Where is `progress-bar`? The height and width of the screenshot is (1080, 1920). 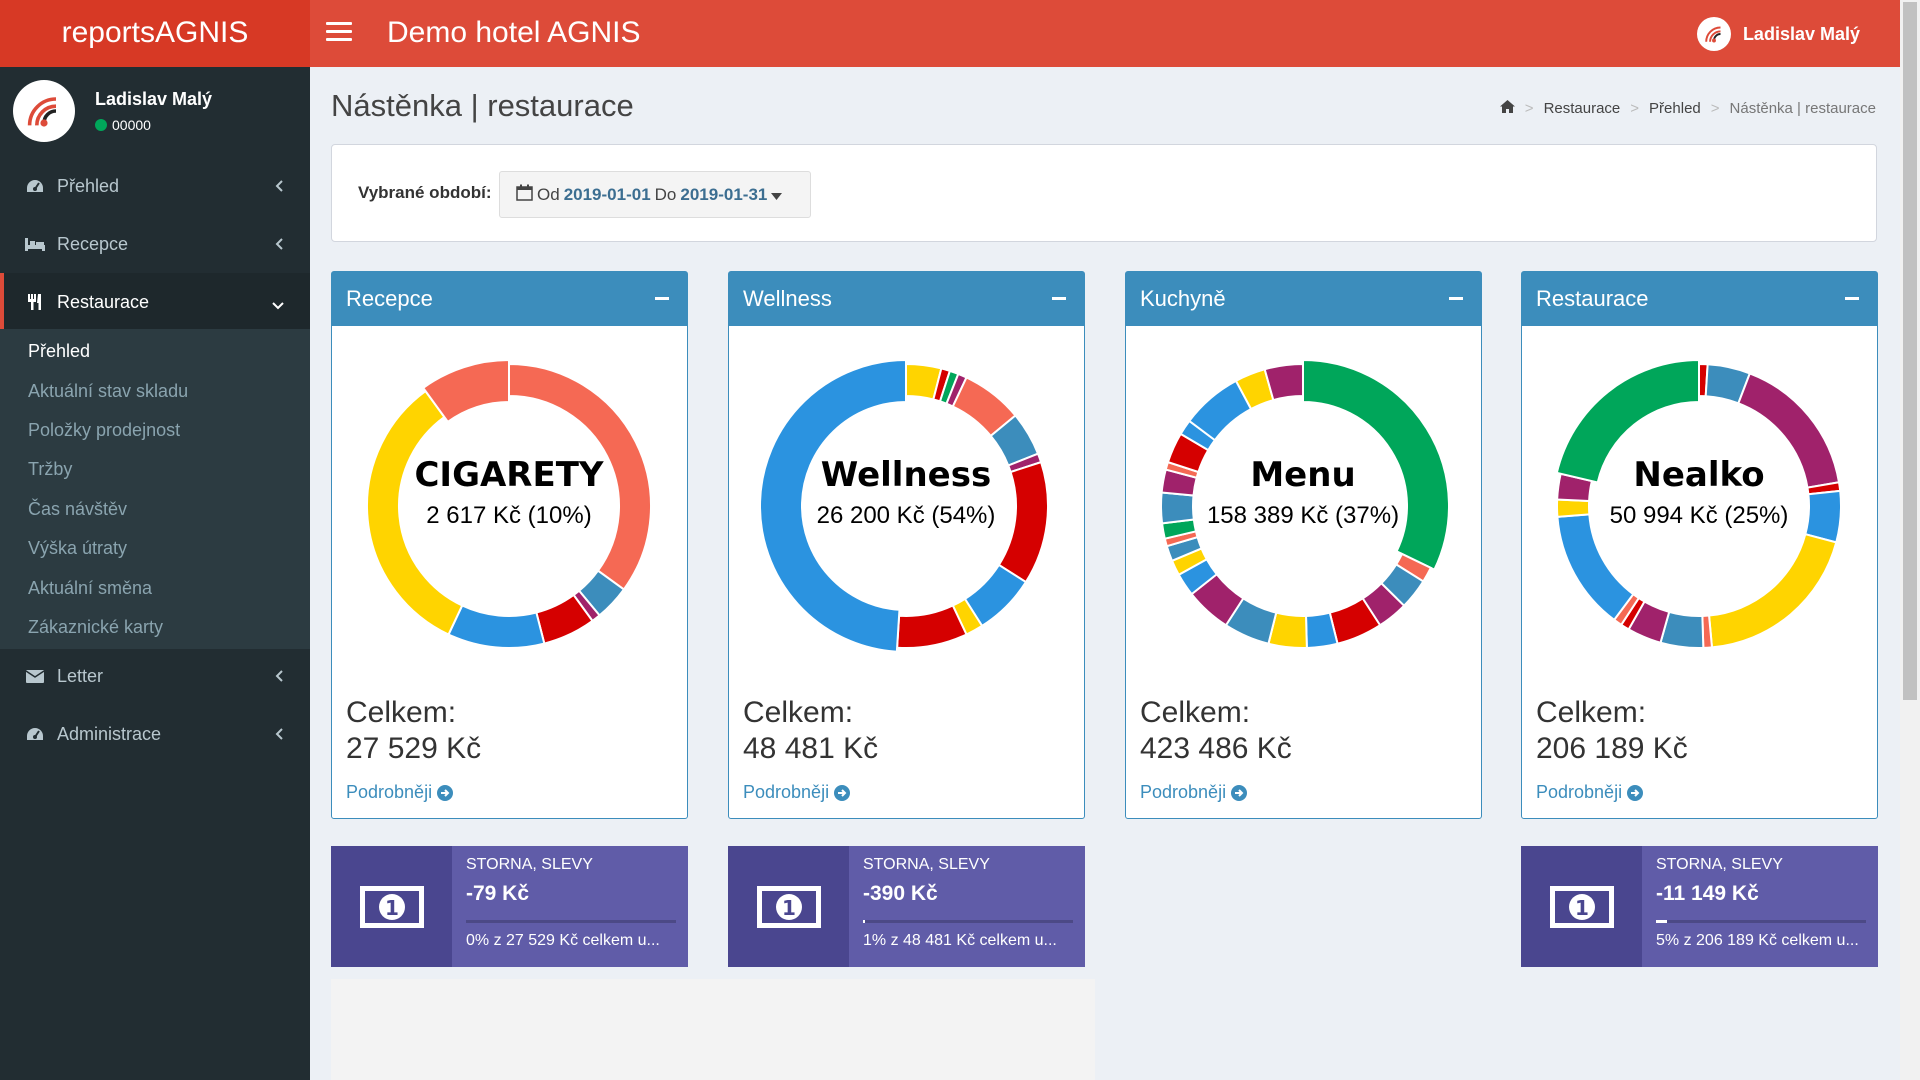
progress-bar is located at coordinates (571, 921).